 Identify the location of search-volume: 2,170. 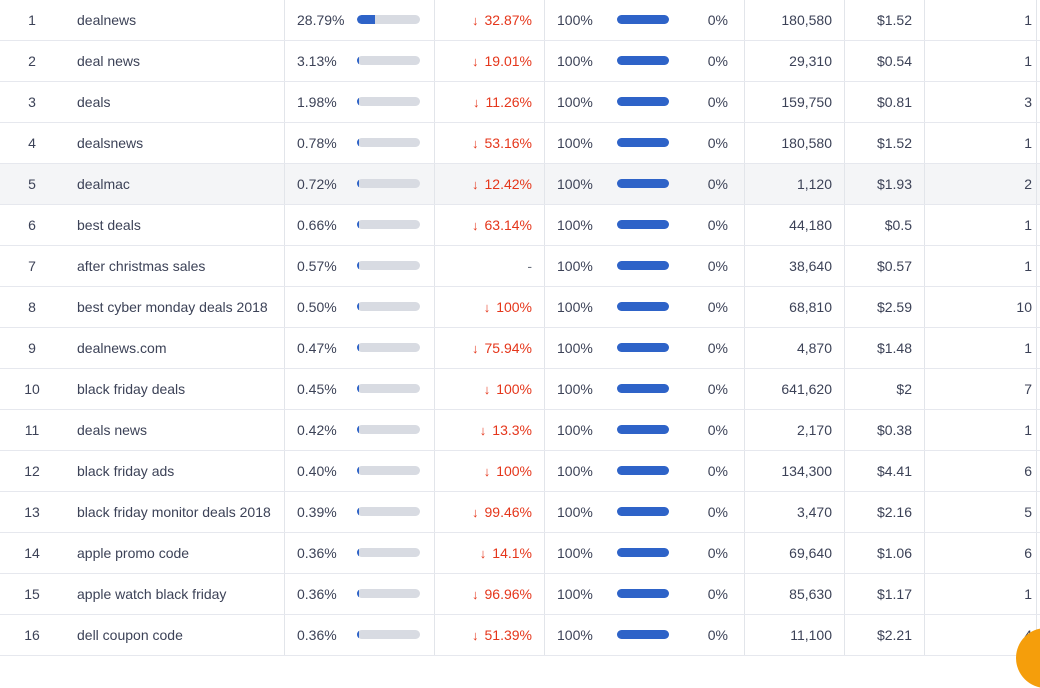
(814, 430).